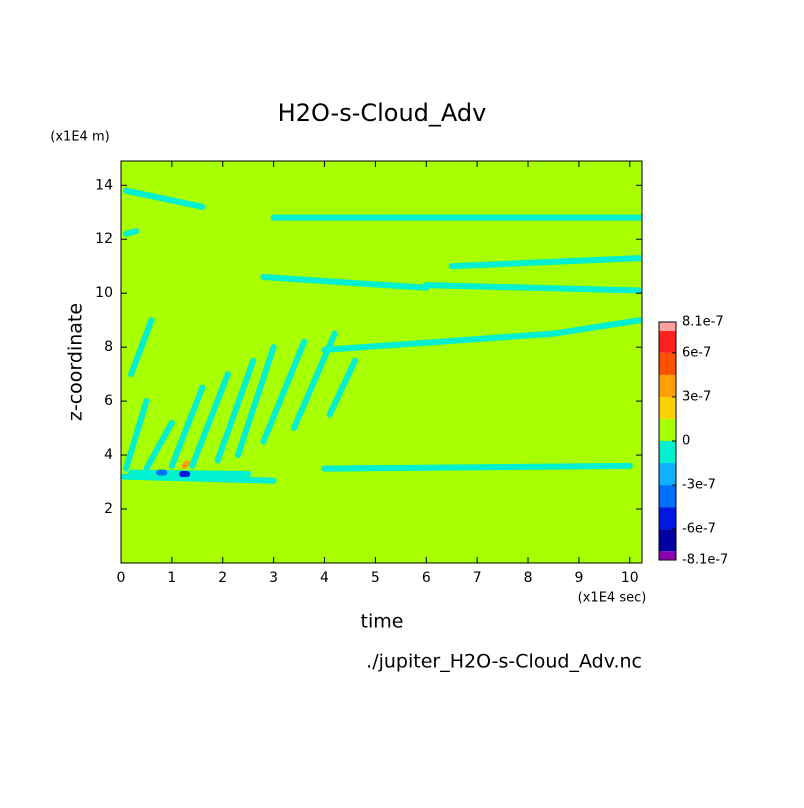  Describe the element at coordinates (108, 347) in the screenshot. I see `y-tick-label: 8` at that location.